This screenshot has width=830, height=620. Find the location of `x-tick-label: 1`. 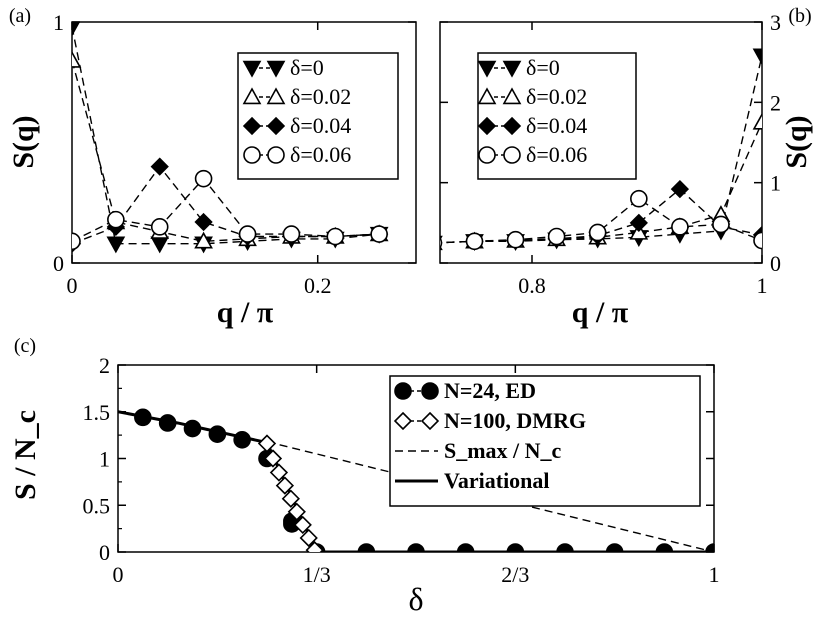

x-tick-label: 1 is located at coordinates (714, 574).